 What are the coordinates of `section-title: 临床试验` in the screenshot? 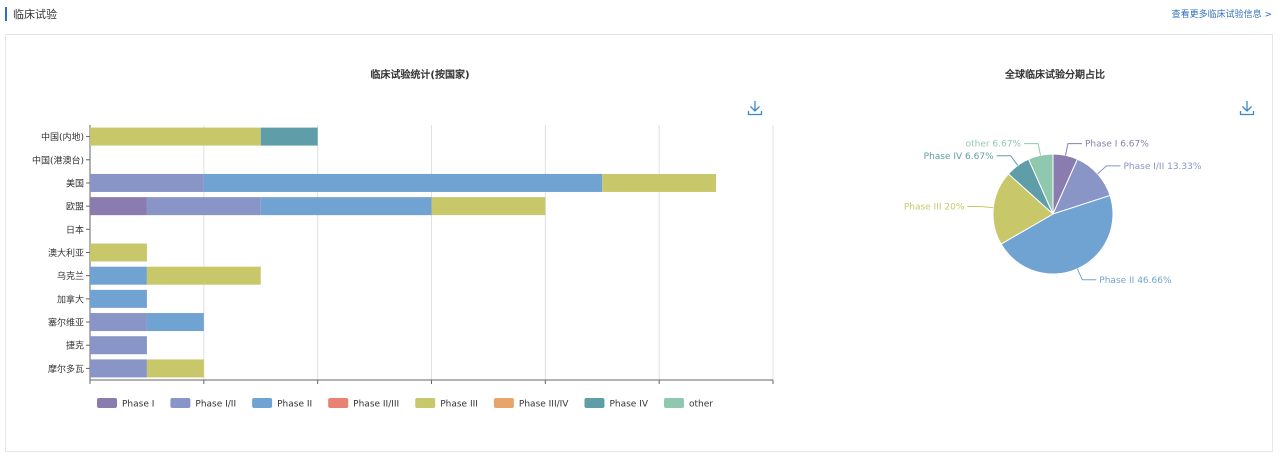 It's located at (35, 14).